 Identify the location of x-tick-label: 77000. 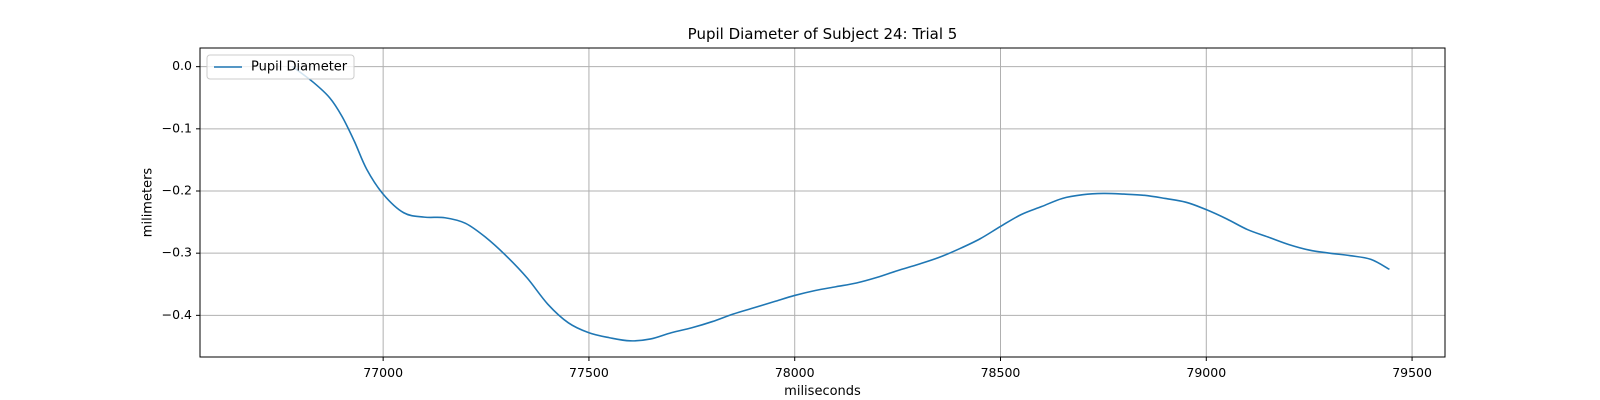
(383, 372).